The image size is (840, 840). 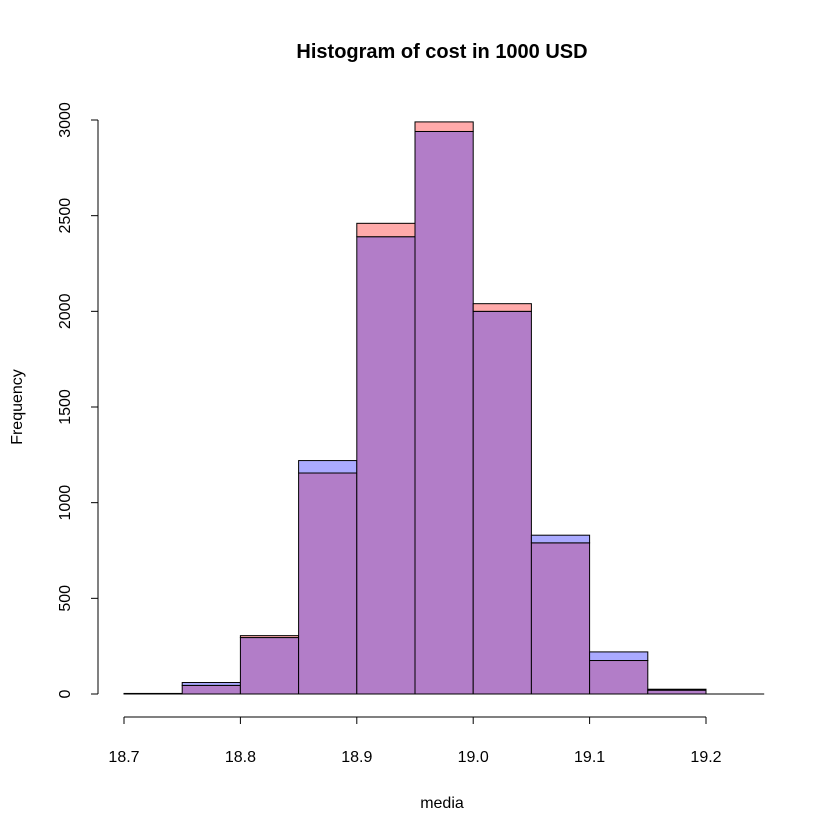 I want to click on x-tick-label: 18.8, so click(x=240, y=757).